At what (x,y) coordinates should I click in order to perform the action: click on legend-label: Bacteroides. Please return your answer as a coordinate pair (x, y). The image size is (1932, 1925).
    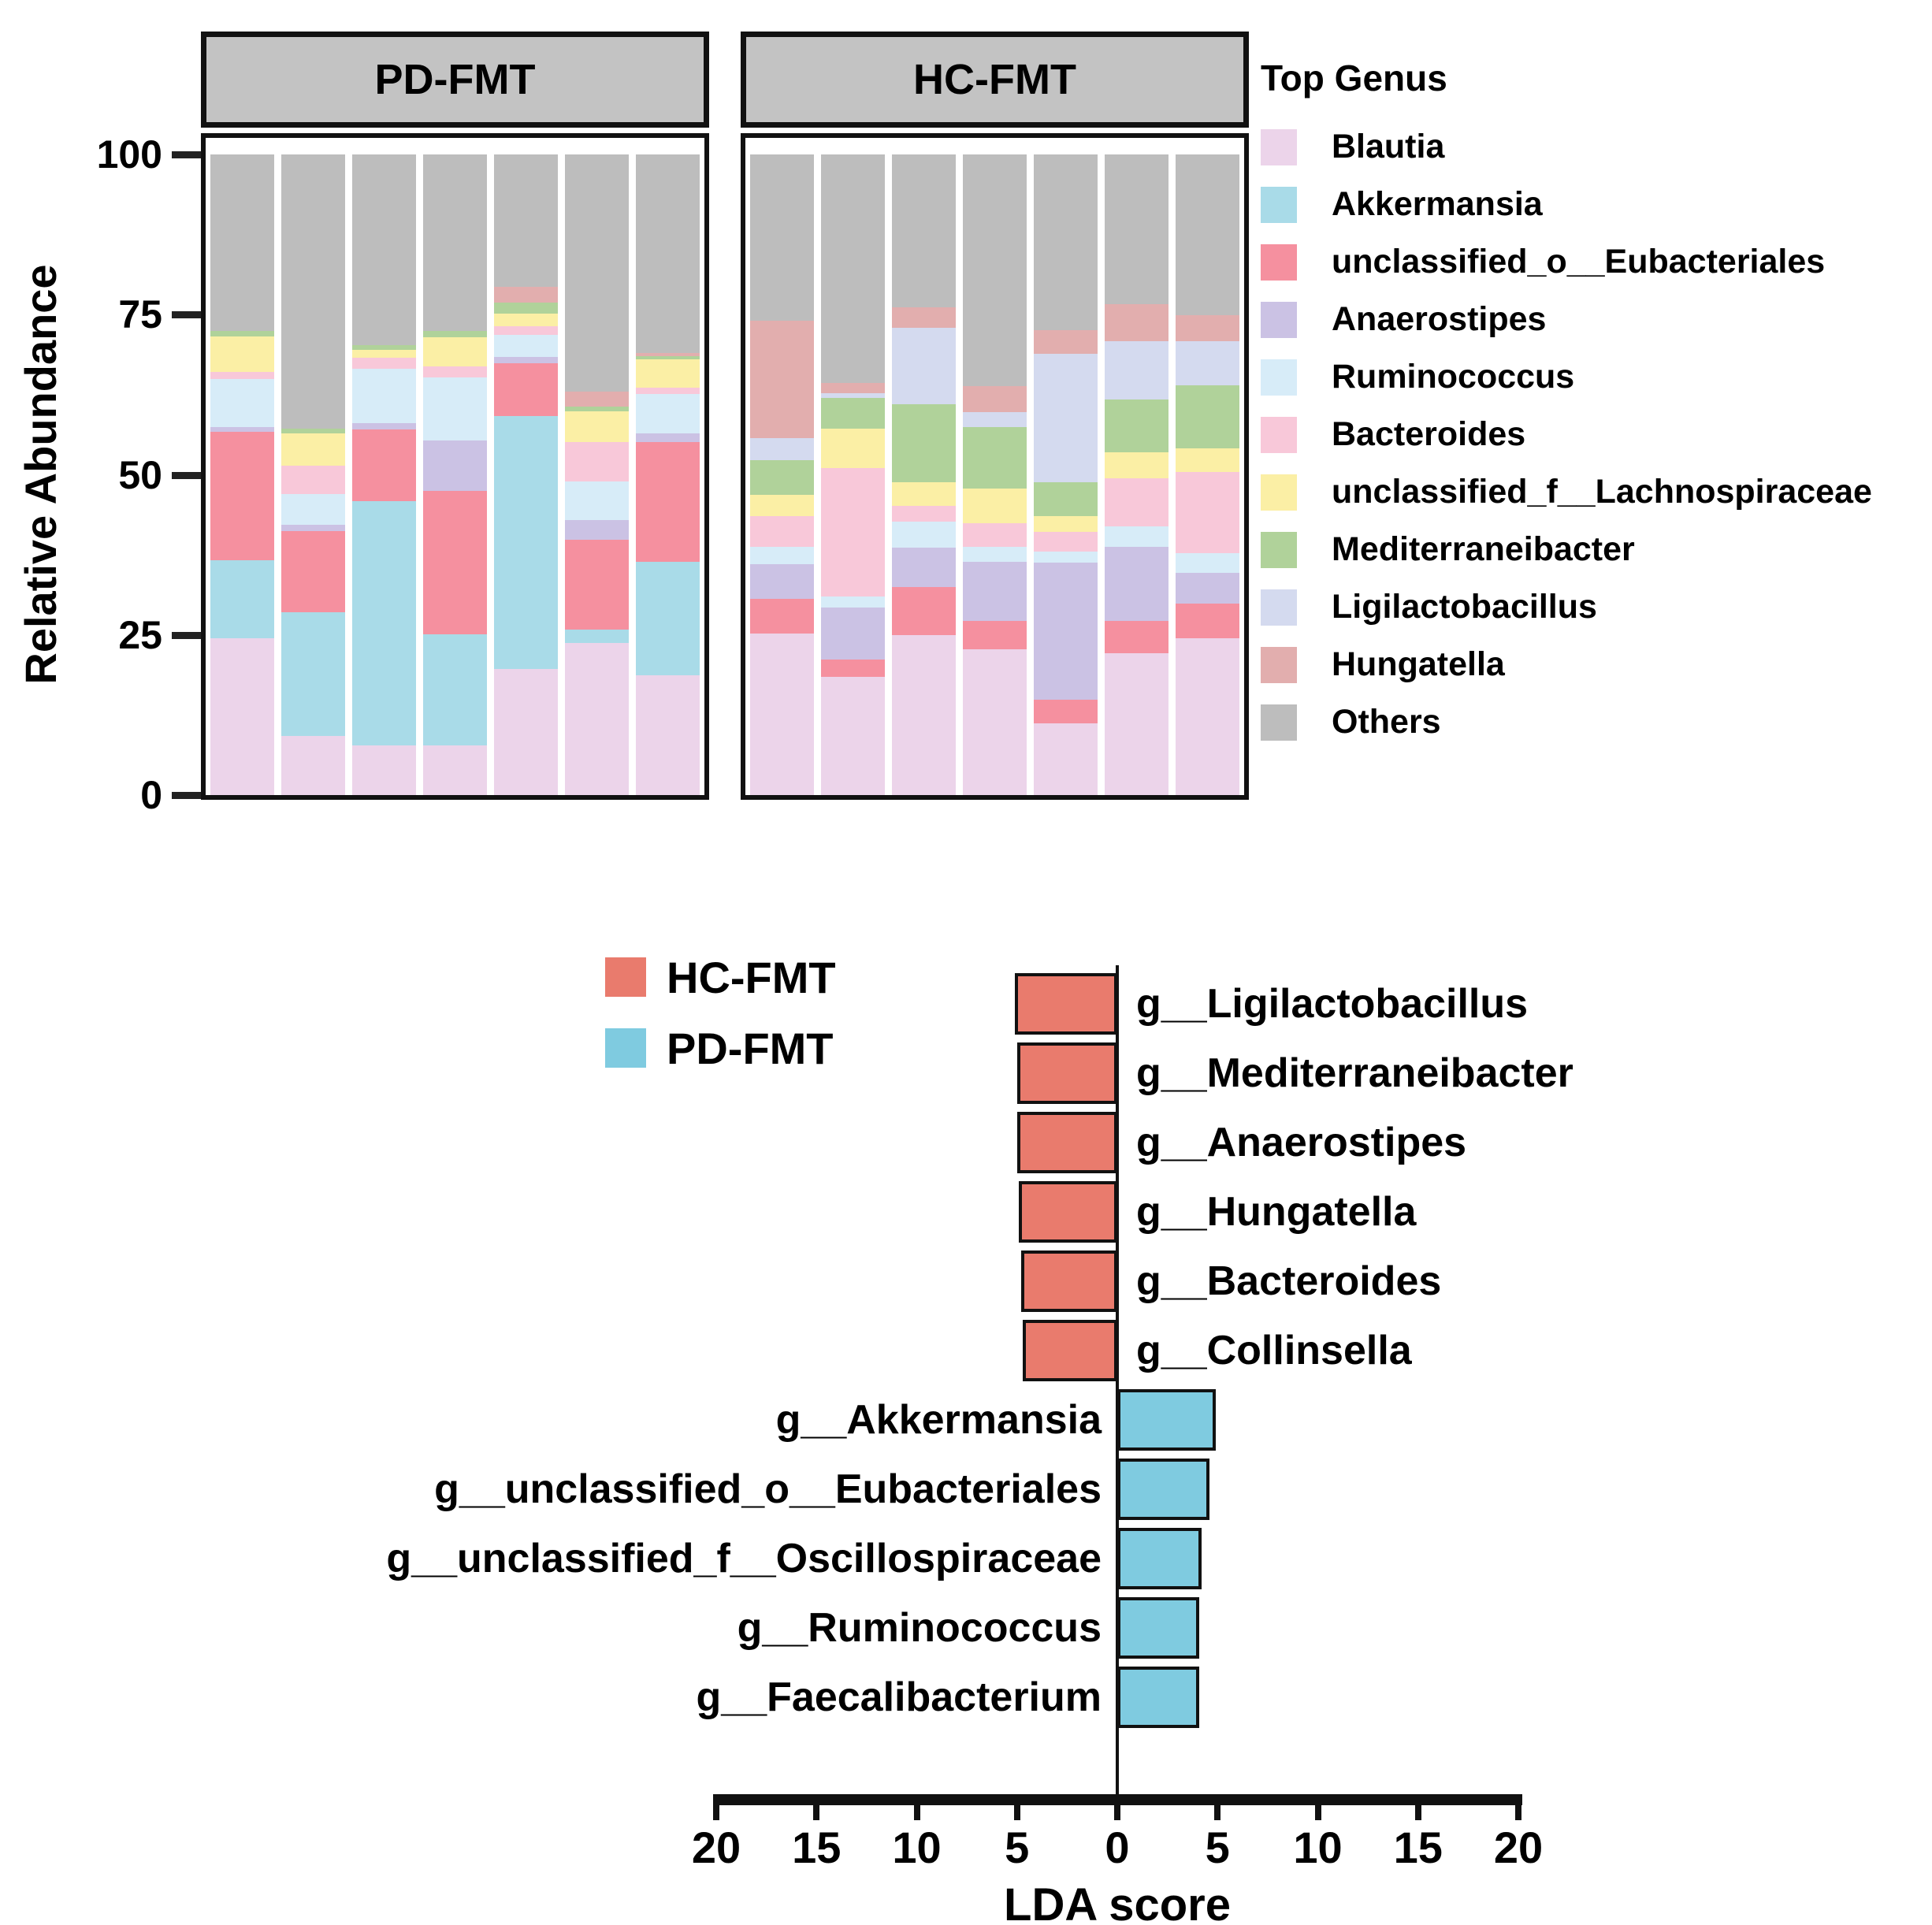
    Looking at the image, I should click on (1429, 434).